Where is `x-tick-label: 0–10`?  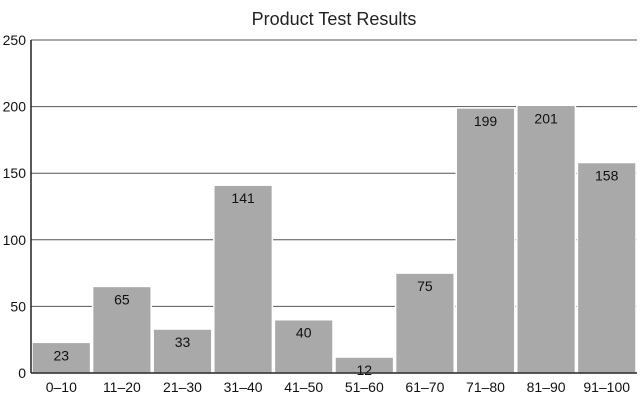 x-tick-label: 0–10 is located at coordinates (61, 387).